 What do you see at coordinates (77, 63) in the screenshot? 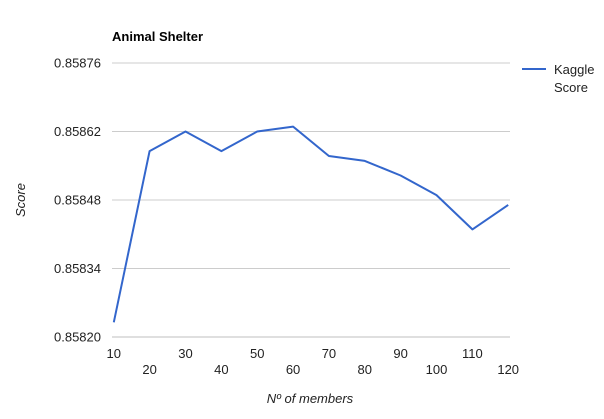
I see `y-tick-label: 0.85876` at bounding box center [77, 63].